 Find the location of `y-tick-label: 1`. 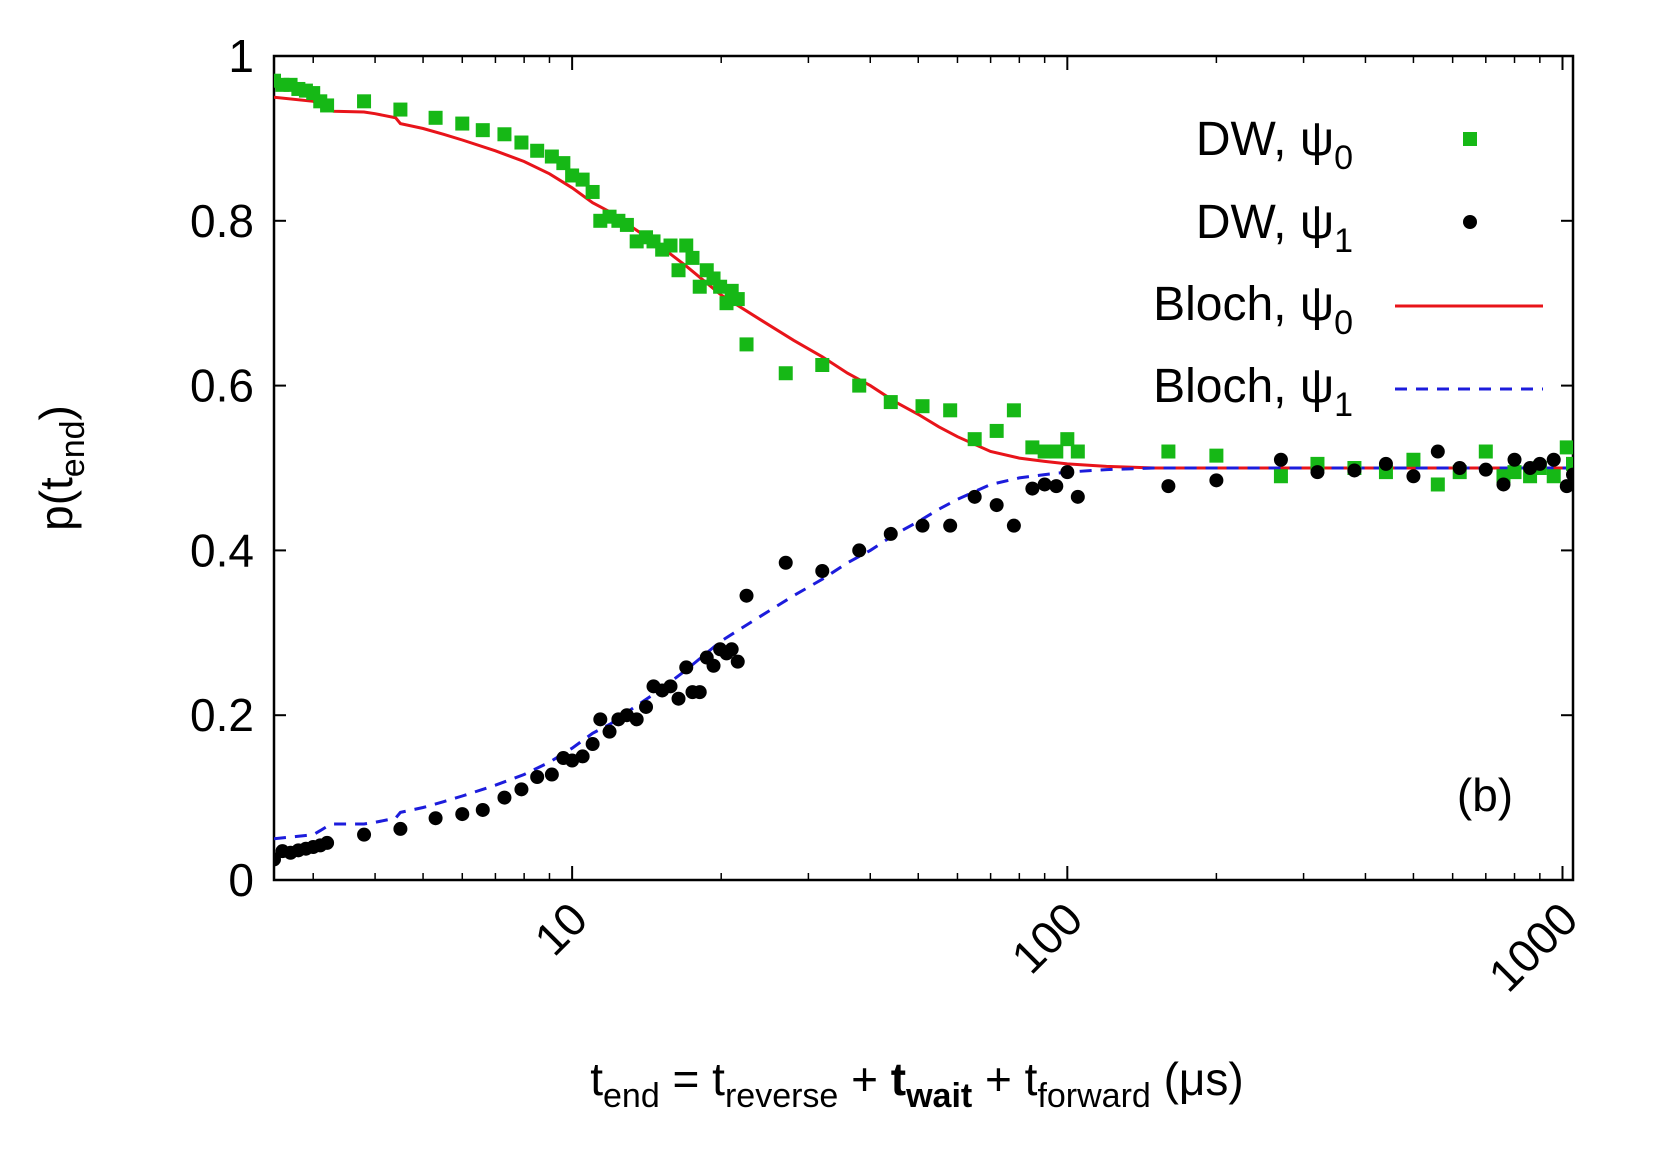

y-tick-label: 1 is located at coordinates (241, 56).